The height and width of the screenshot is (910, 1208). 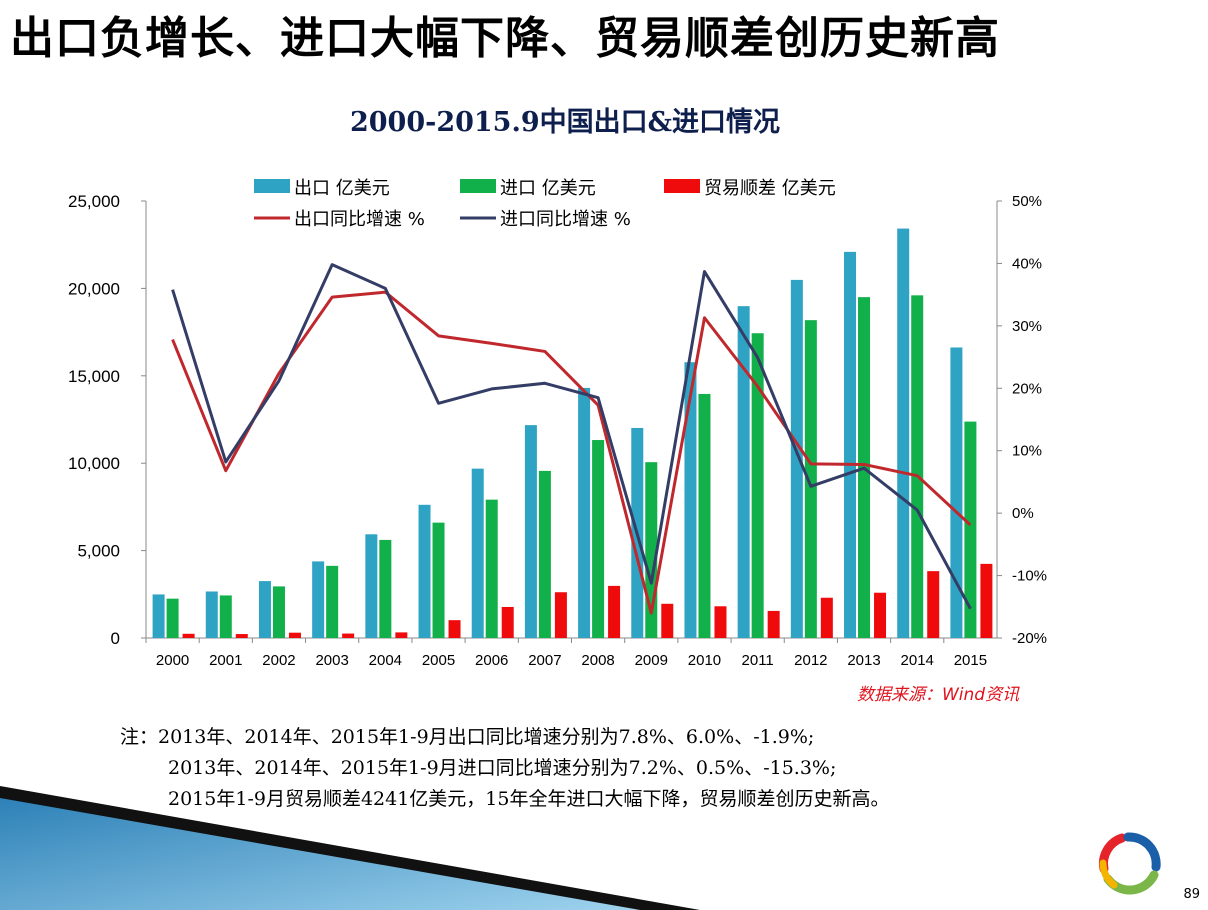 I want to click on x-tick-label: 2008, so click(x=597, y=660).